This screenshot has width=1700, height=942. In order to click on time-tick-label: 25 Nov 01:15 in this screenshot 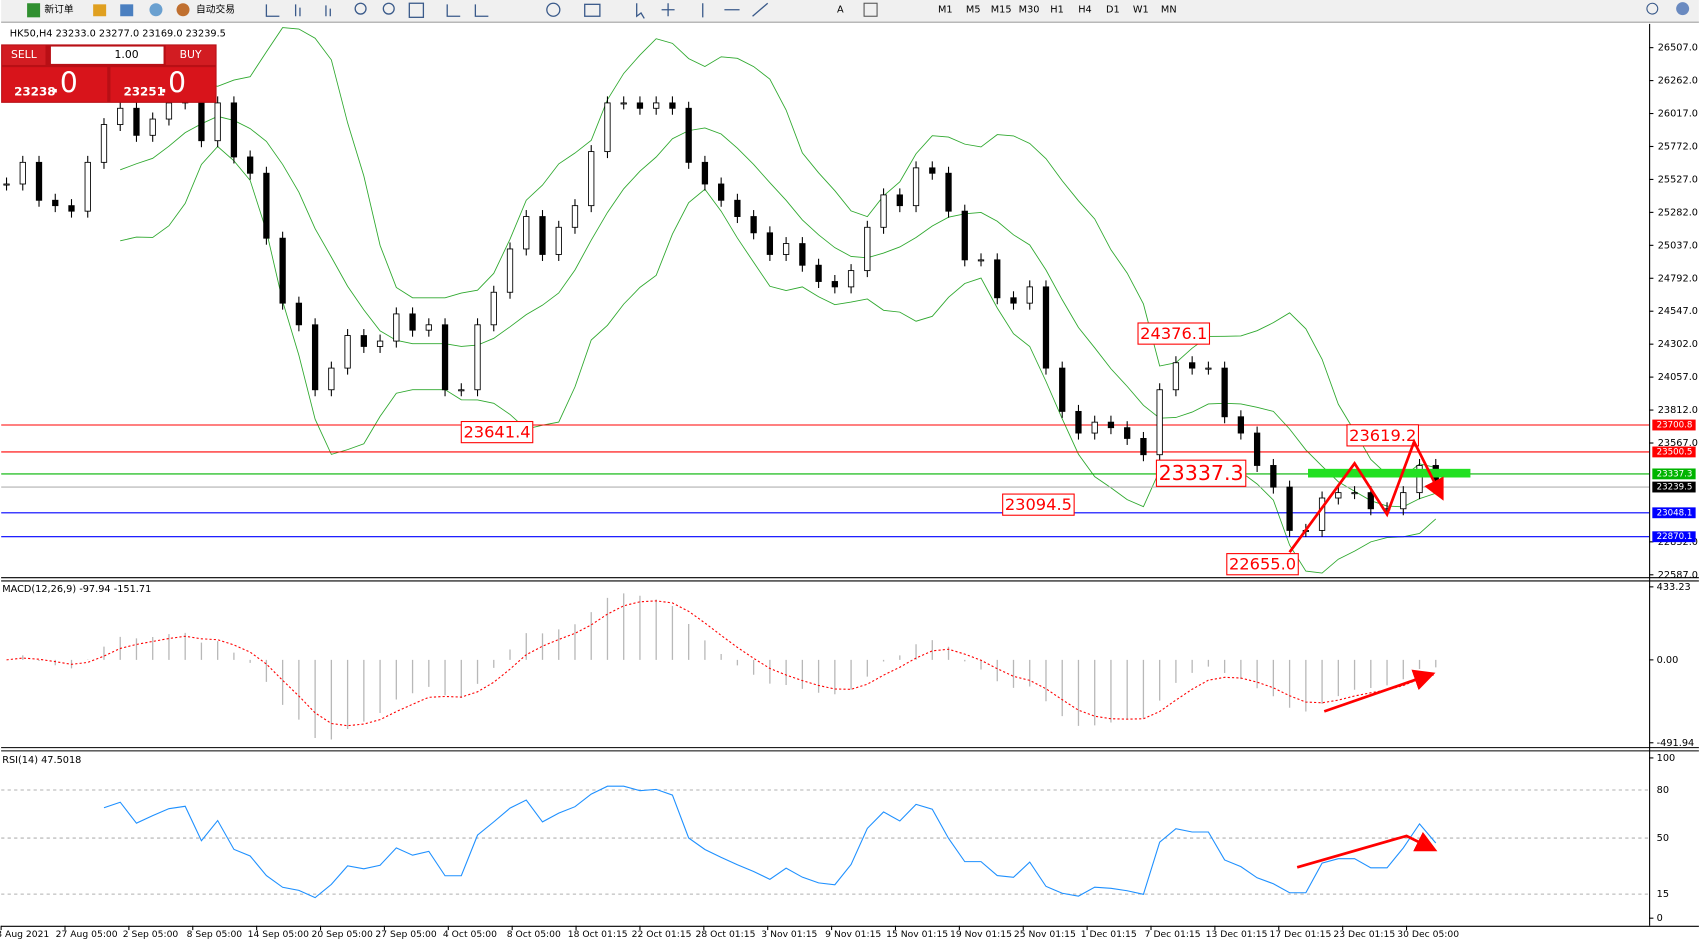, I will do `click(1045, 934)`.